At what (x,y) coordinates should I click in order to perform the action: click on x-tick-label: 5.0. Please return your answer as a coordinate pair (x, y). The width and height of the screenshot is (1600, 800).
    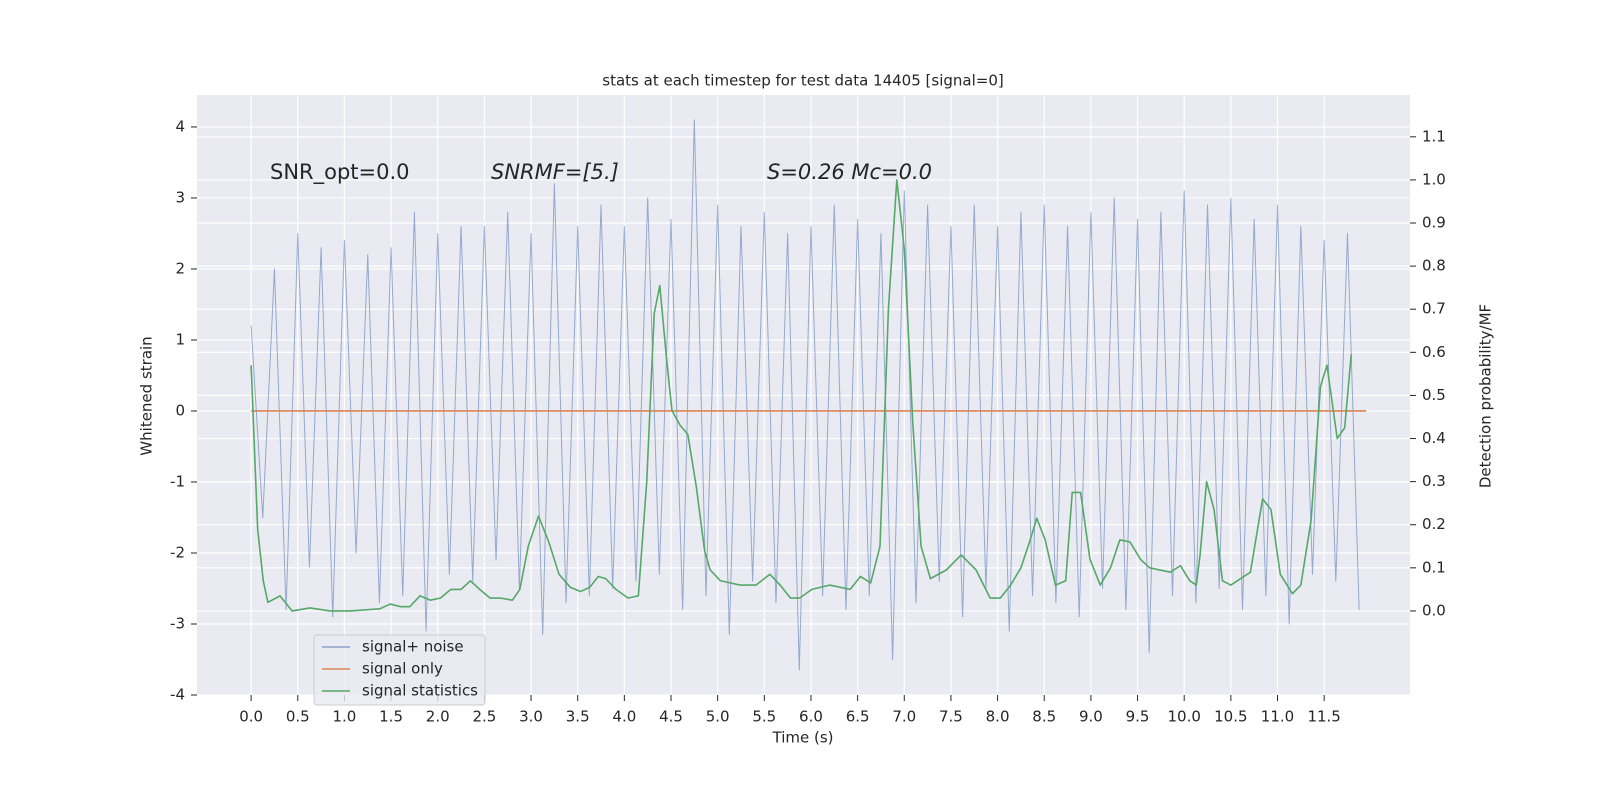
    Looking at the image, I should click on (718, 717).